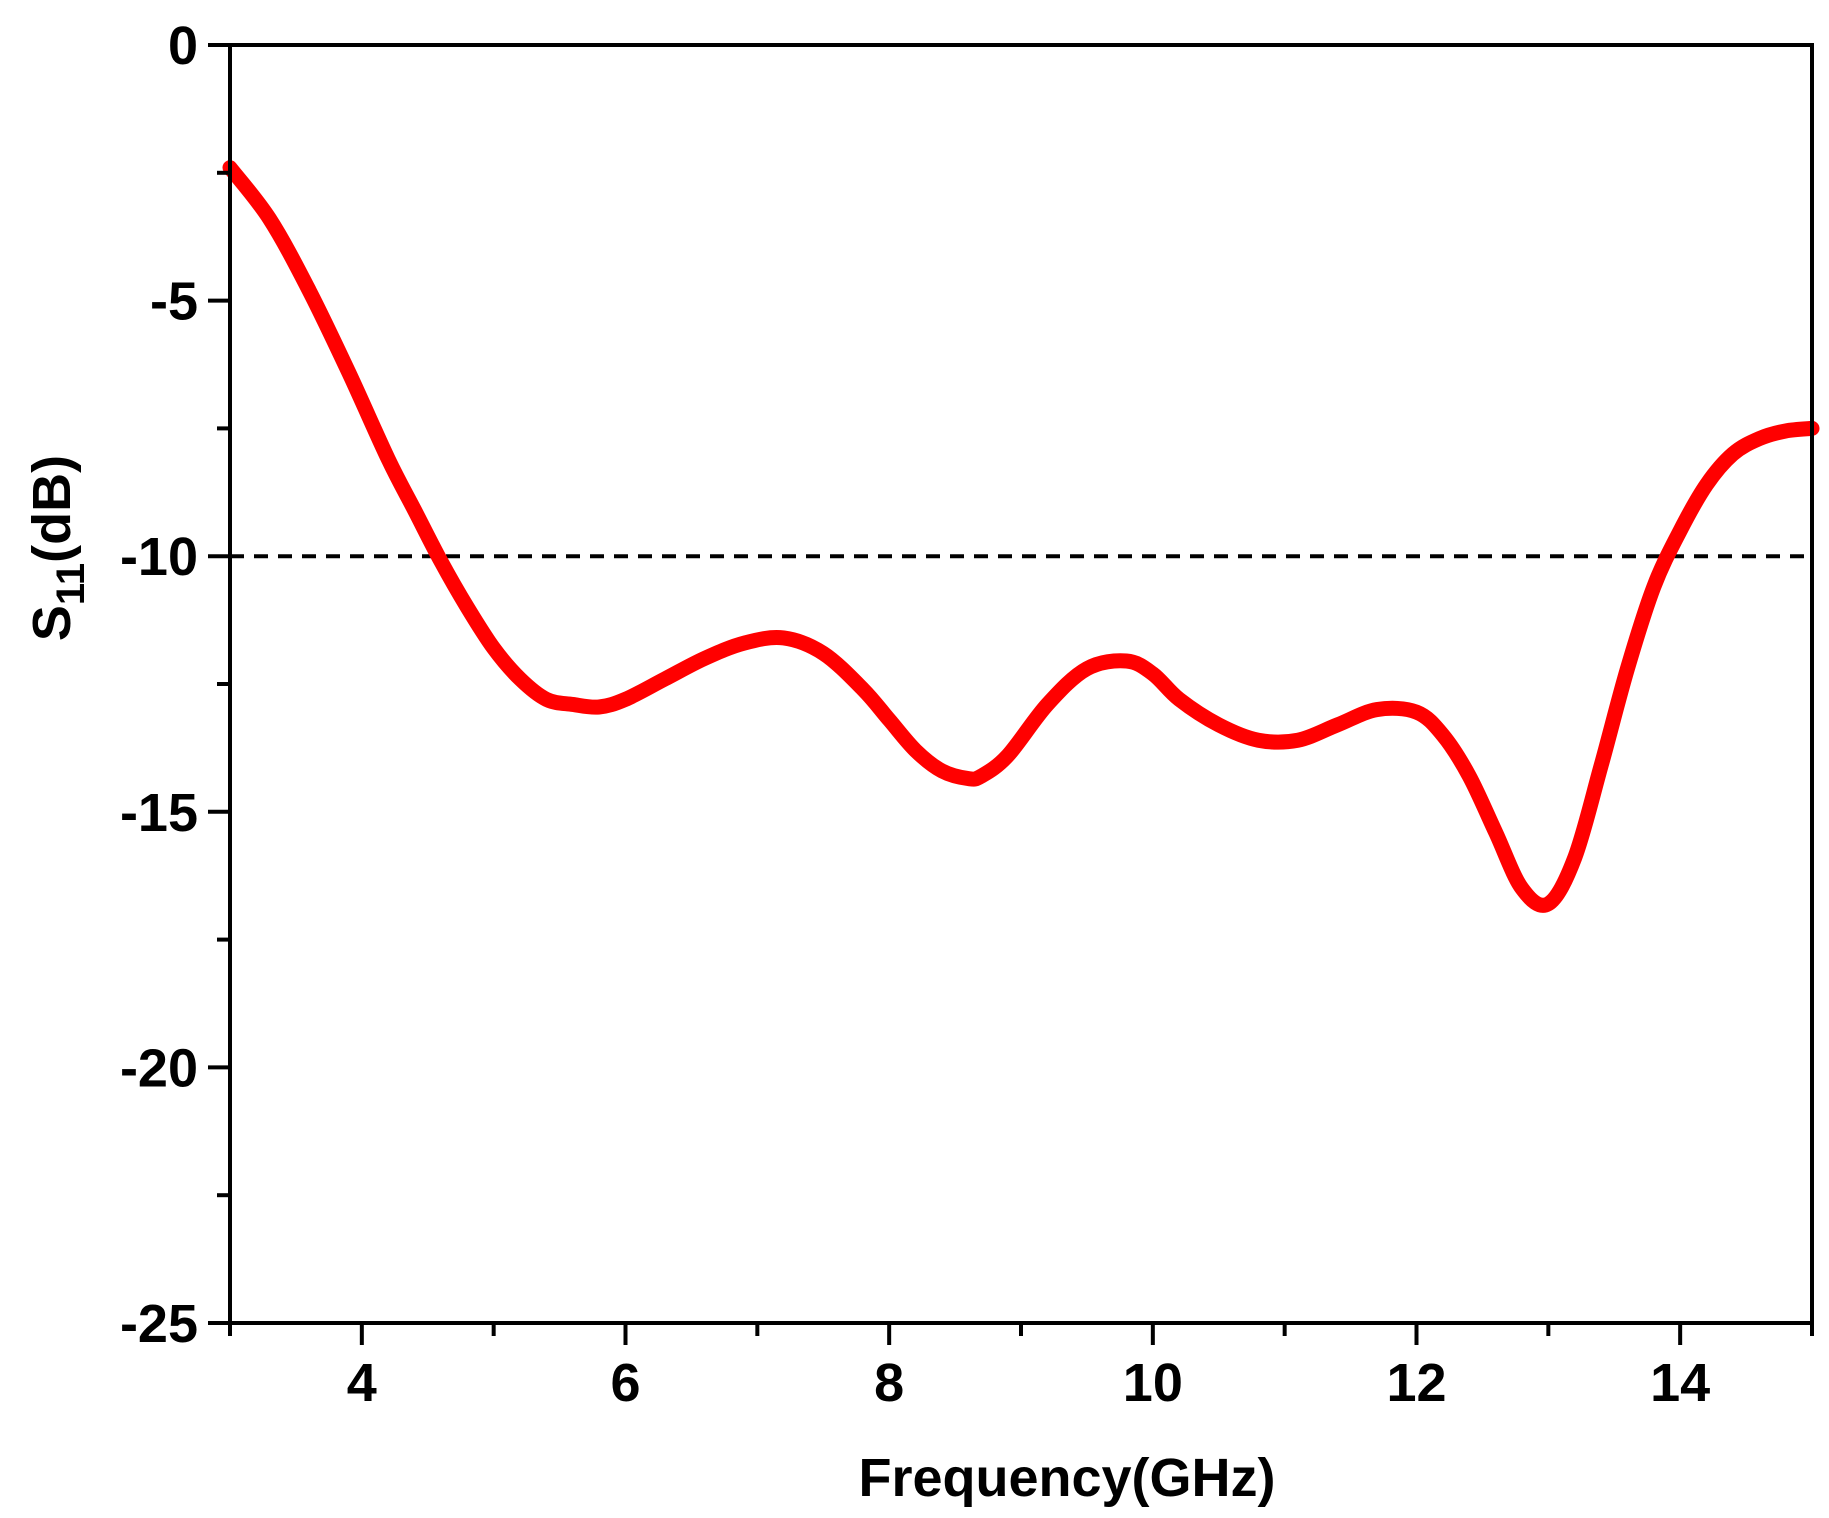 The image size is (1829, 1518). What do you see at coordinates (159, 813) in the screenshot?
I see `y-tick-label: -15` at bounding box center [159, 813].